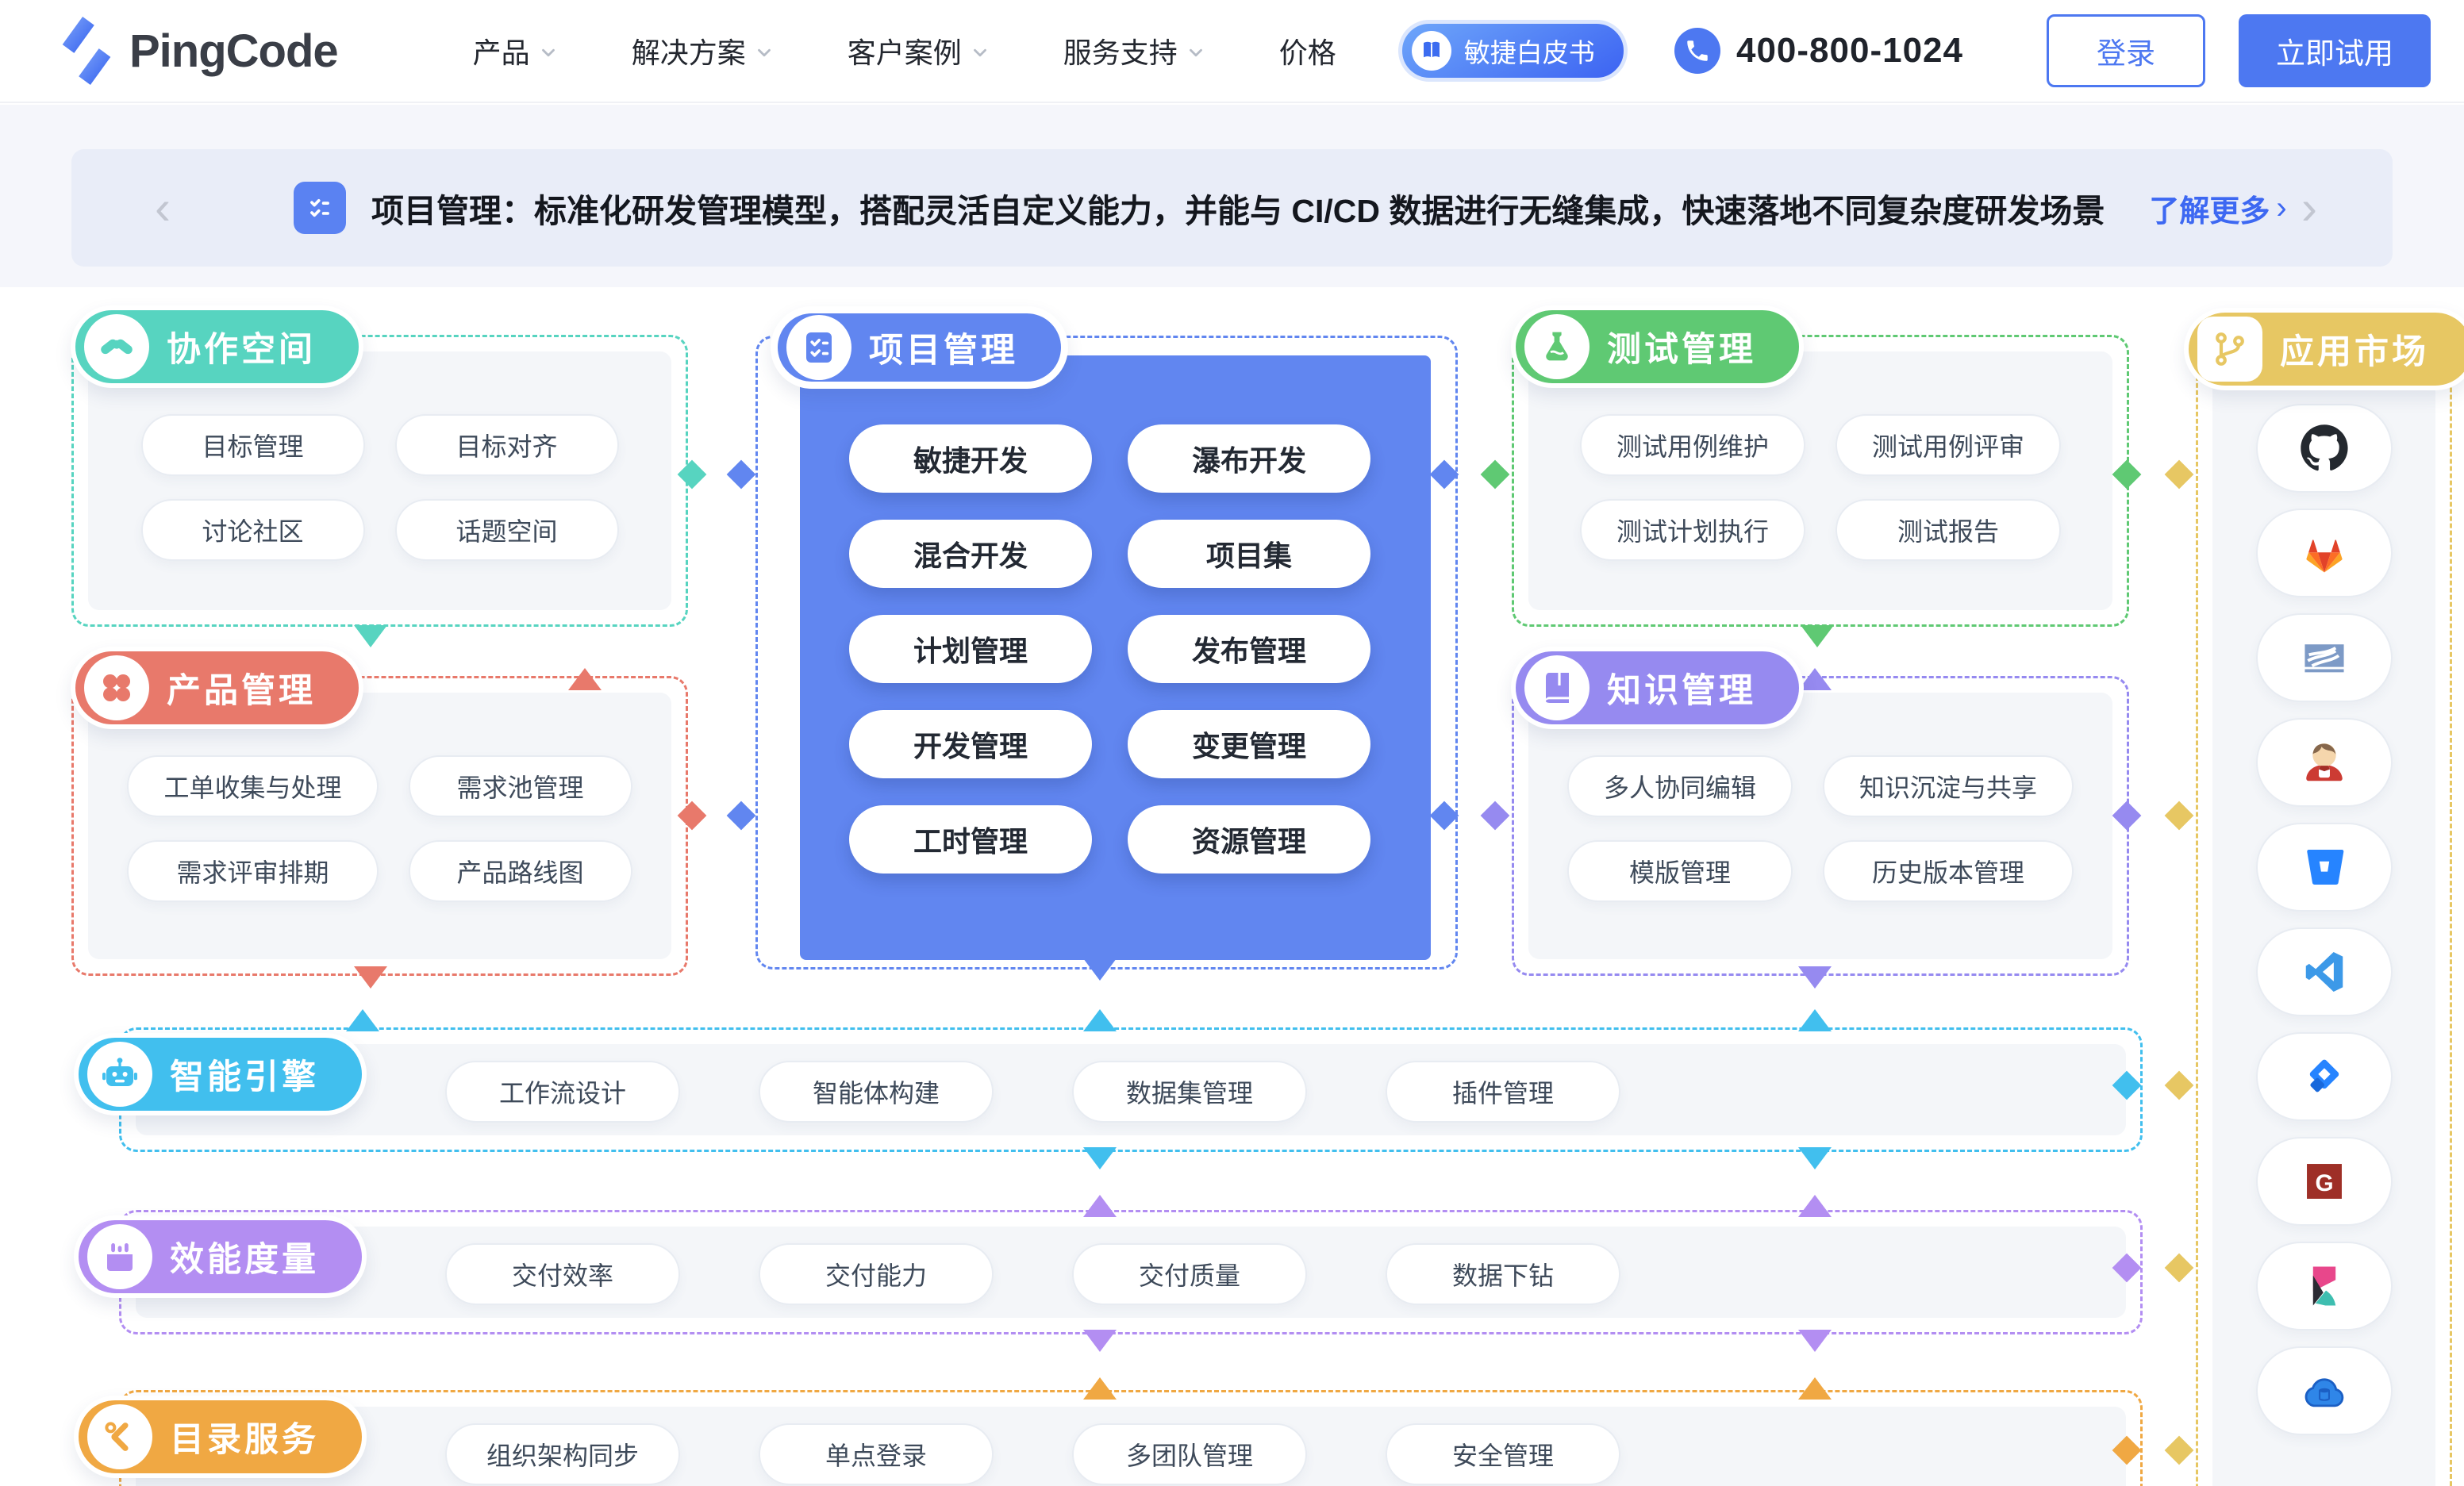 This screenshot has height=1486, width=2464. Describe the element at coordinates (1249, 458) in the screenshot. I see `feature-pill: 瀑布开发` at that location.